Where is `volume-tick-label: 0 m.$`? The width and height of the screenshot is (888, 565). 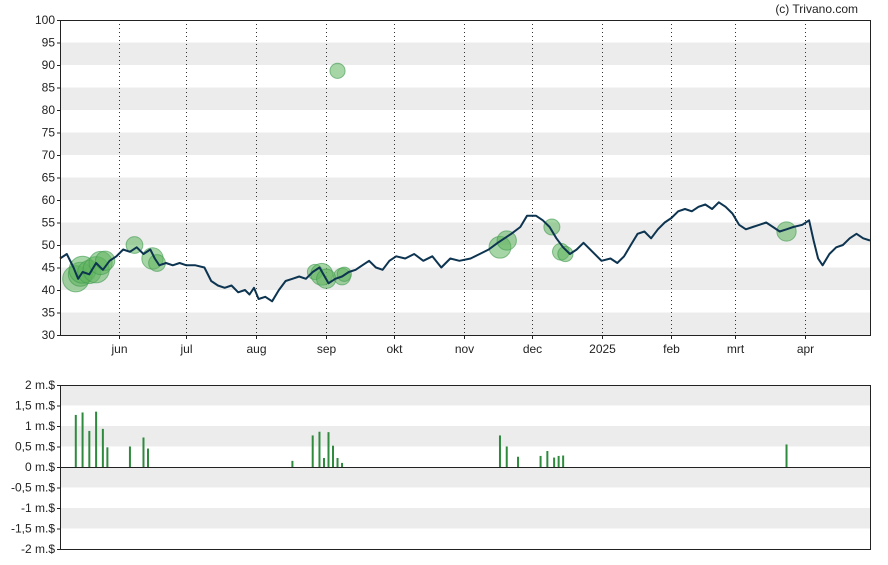 volume-tick-label: 0 m.$ is located at coordinates (40, 467).